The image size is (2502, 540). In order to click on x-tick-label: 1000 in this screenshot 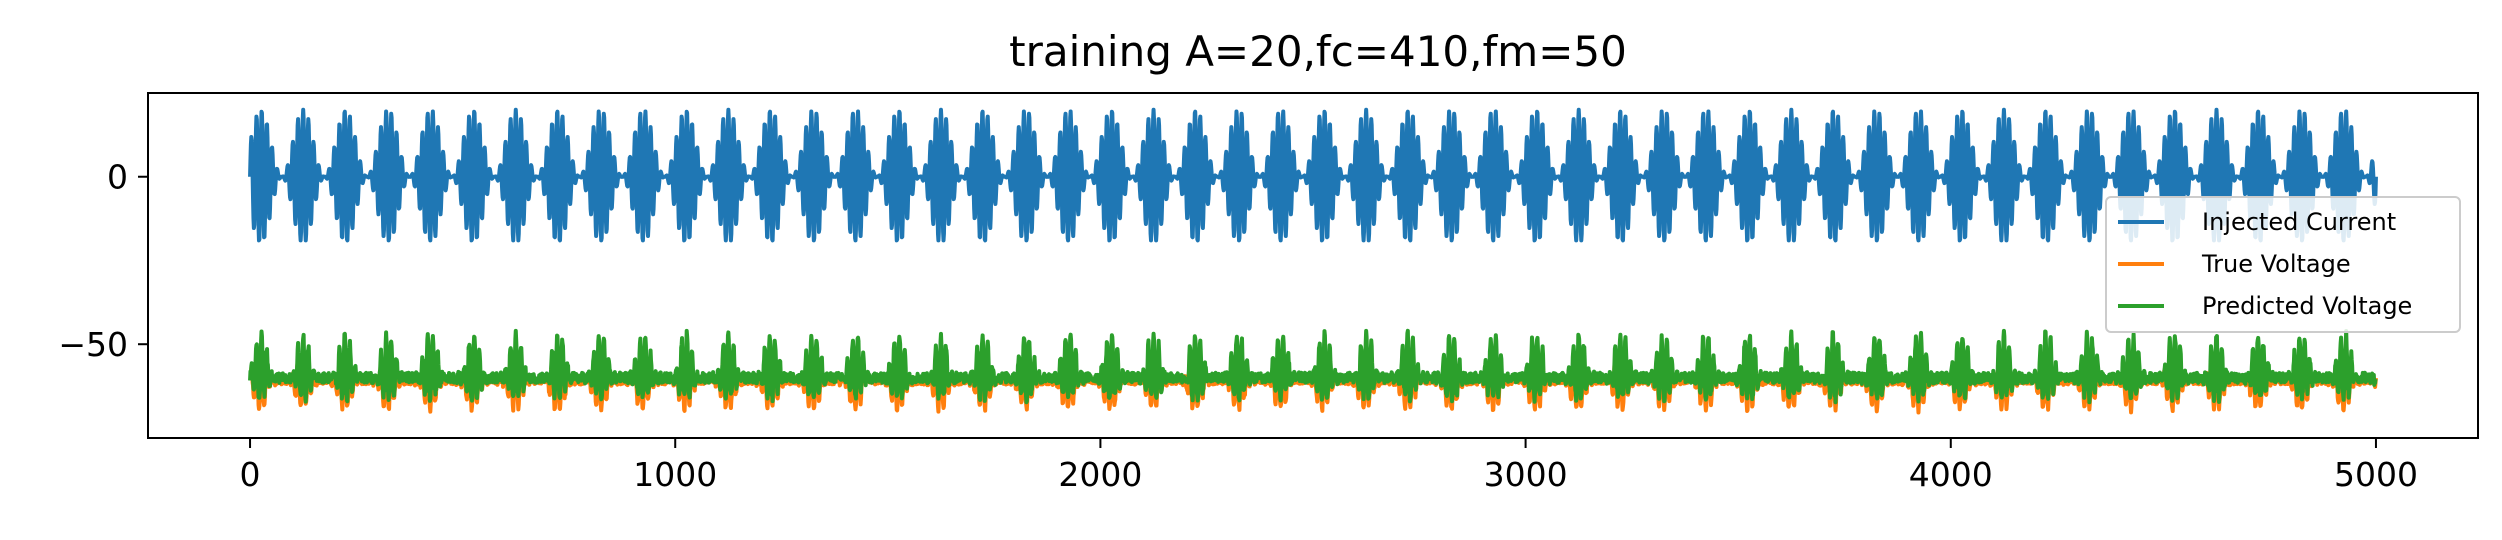, I will do `click(675, 474)`.